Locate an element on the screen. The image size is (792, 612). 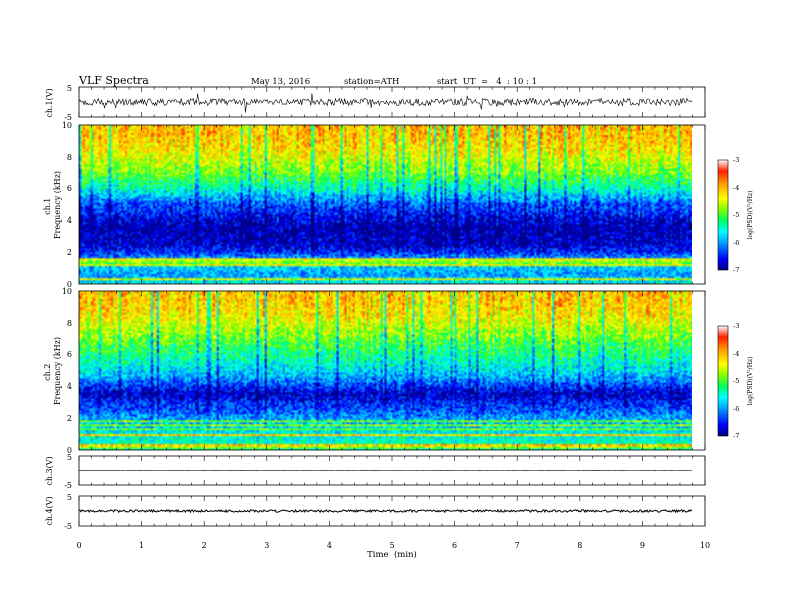
ch1-cb-tick-m7: -7 is located at coordinates (736, 270).